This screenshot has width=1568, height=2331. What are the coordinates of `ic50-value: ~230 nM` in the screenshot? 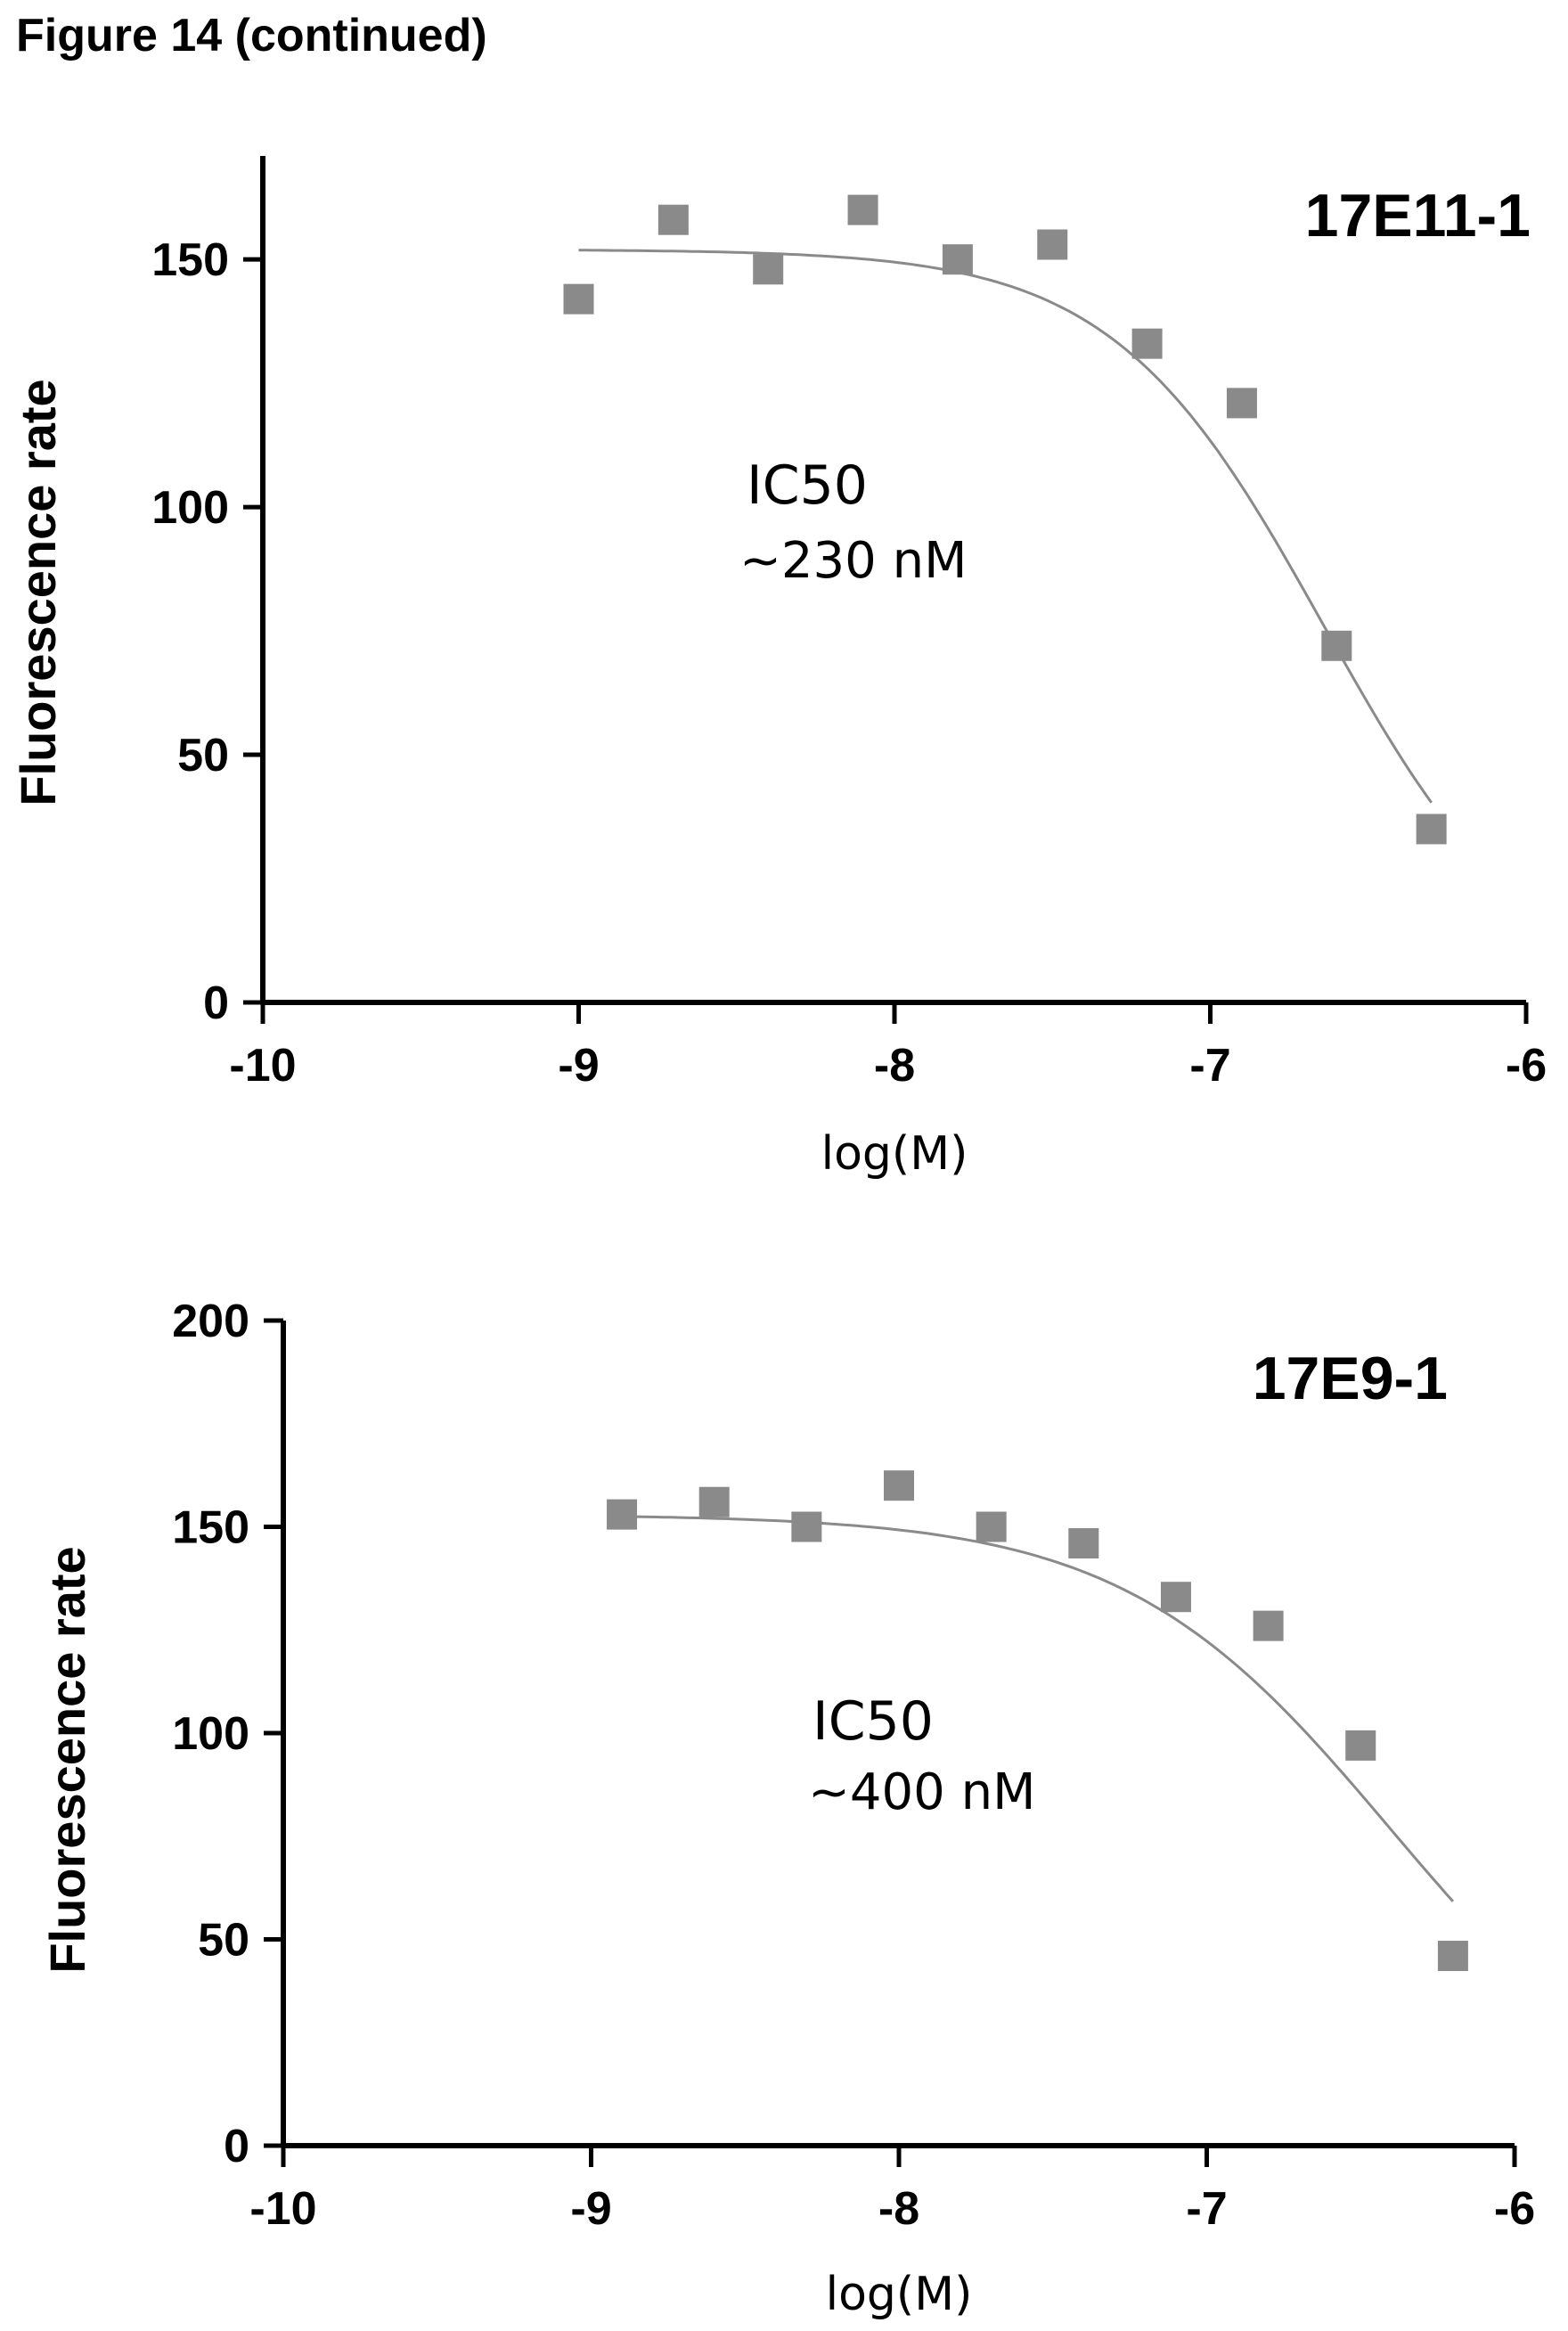 It's located at (853, 561).